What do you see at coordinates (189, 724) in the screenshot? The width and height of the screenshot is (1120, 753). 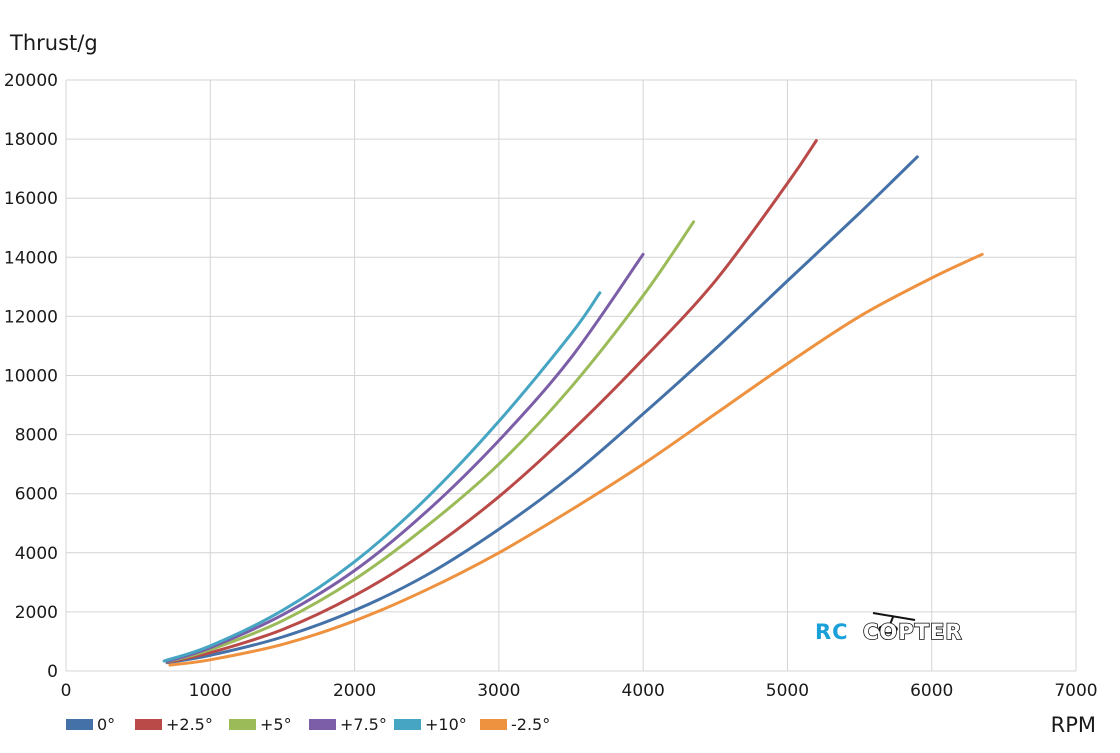 I see `legend-label-1: +2.5°` at bounding box center [189, 724].